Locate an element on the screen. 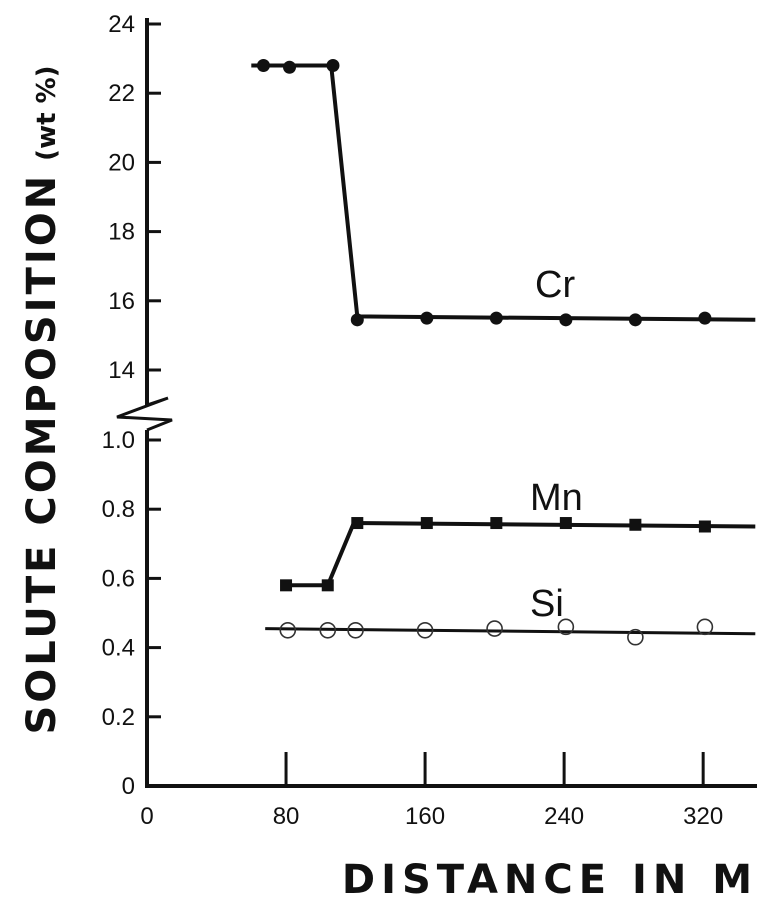  y-lower-tick-label-1: 0.2 is located at coordinates (118, 717).